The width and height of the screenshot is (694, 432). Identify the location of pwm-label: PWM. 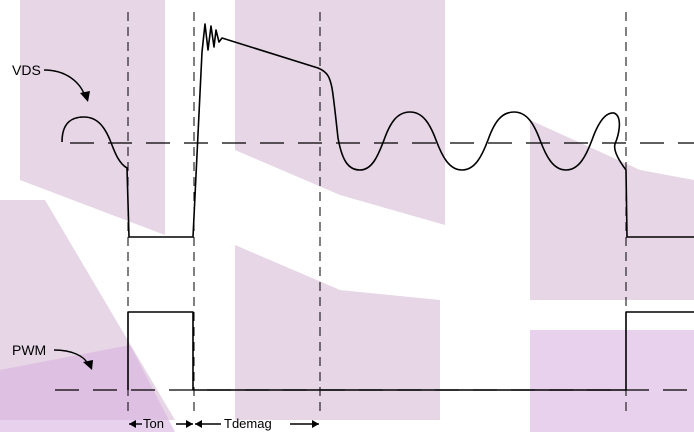
(29, 350).